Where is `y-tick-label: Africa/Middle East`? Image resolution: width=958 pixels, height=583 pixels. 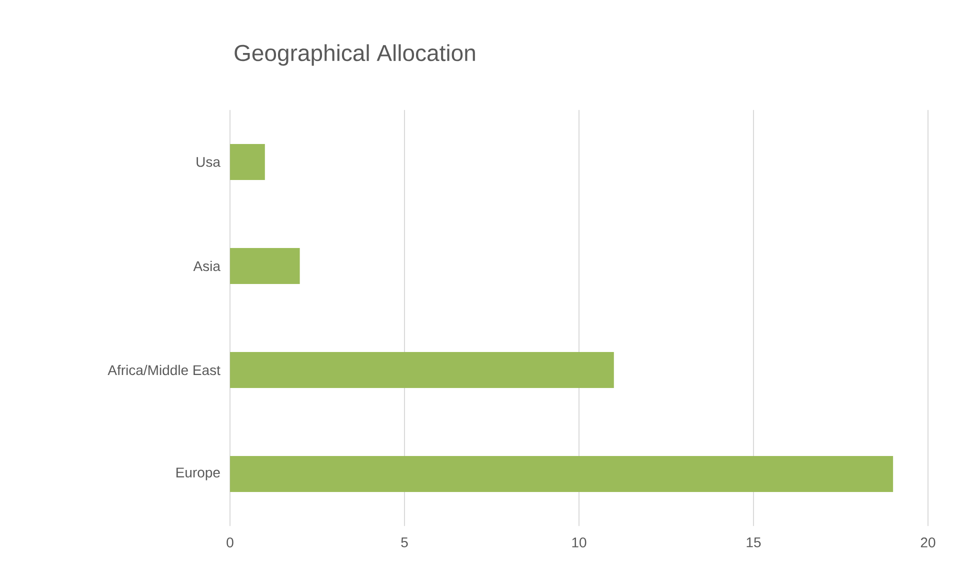 y-tick-label: Africa/Middle East is located at coordinates (164, 370).